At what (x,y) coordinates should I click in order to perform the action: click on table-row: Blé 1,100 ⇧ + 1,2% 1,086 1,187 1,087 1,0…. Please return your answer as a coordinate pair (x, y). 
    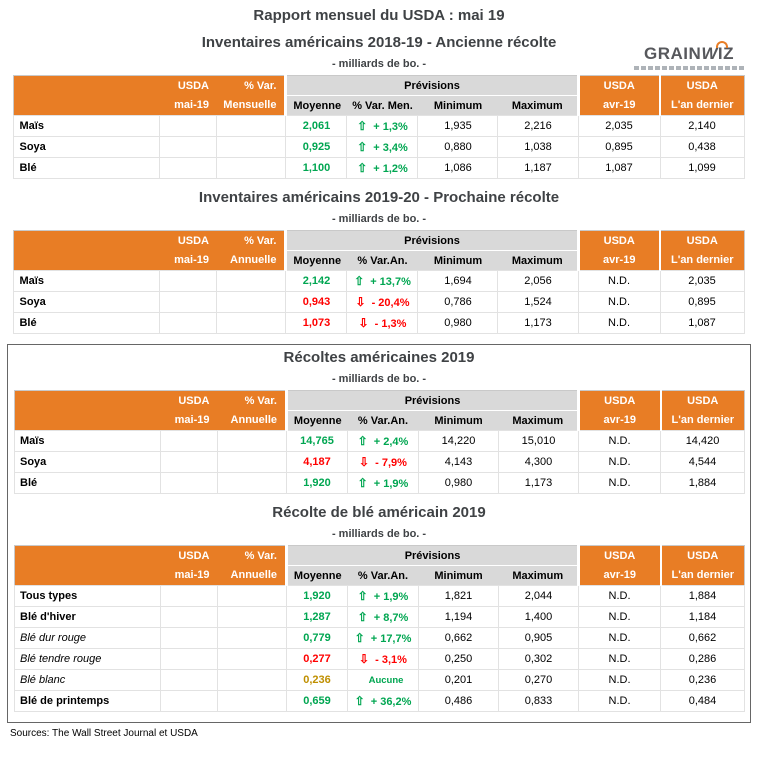
    Looking at the image, I should click on (379, 168).